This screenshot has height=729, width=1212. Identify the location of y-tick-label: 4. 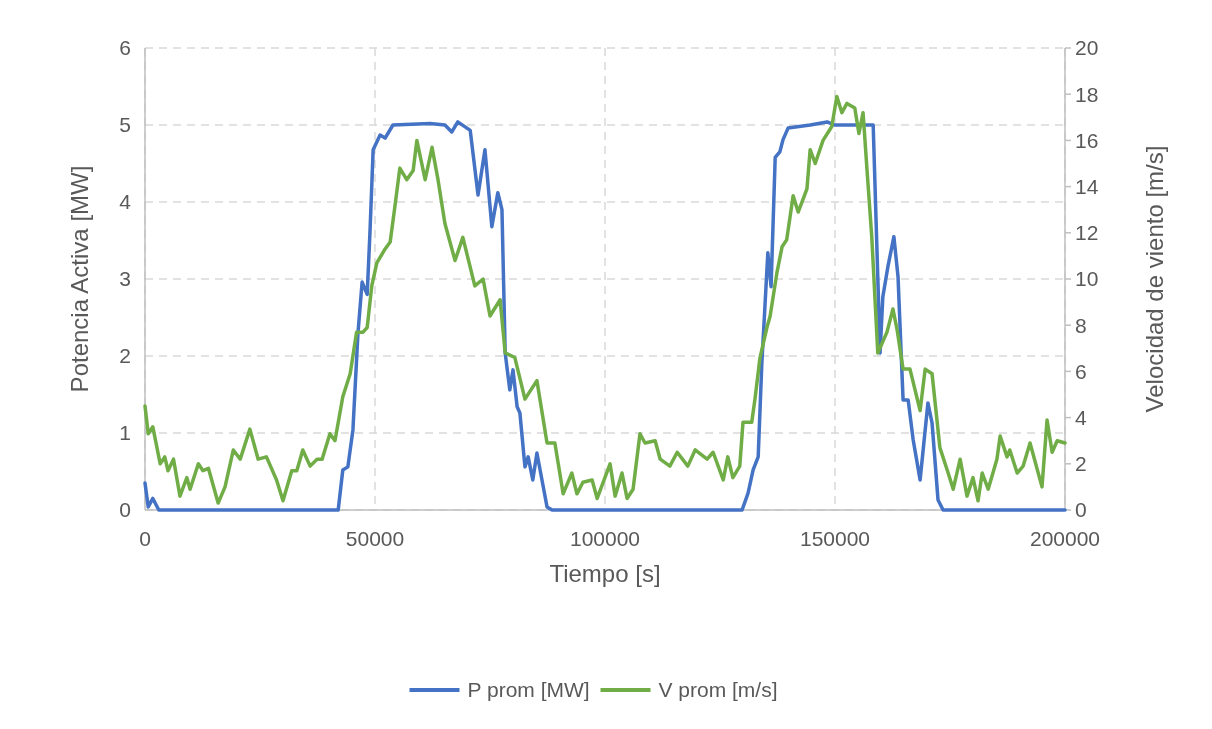
(125, 202).